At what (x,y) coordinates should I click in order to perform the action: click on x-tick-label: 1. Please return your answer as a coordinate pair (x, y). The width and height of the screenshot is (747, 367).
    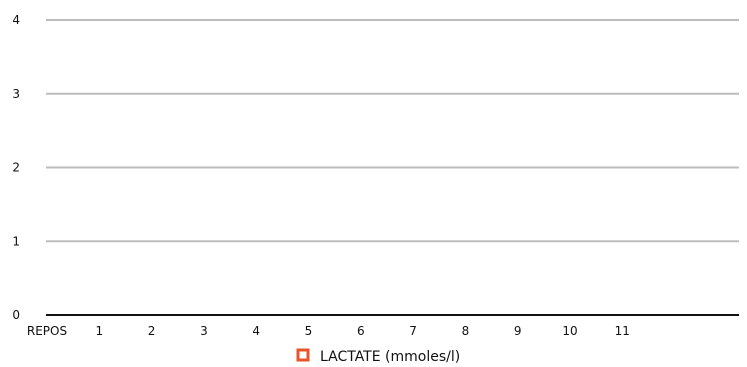
    Looking at the image, I should click on (99, 331).